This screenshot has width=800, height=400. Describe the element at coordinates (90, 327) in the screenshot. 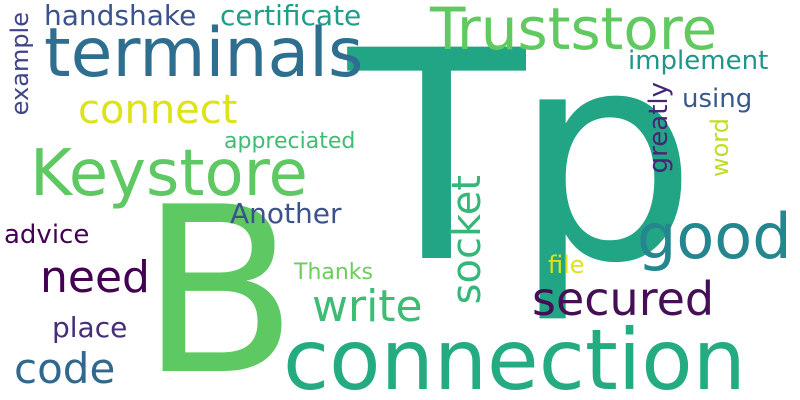

I see `word-place: place` at that location.